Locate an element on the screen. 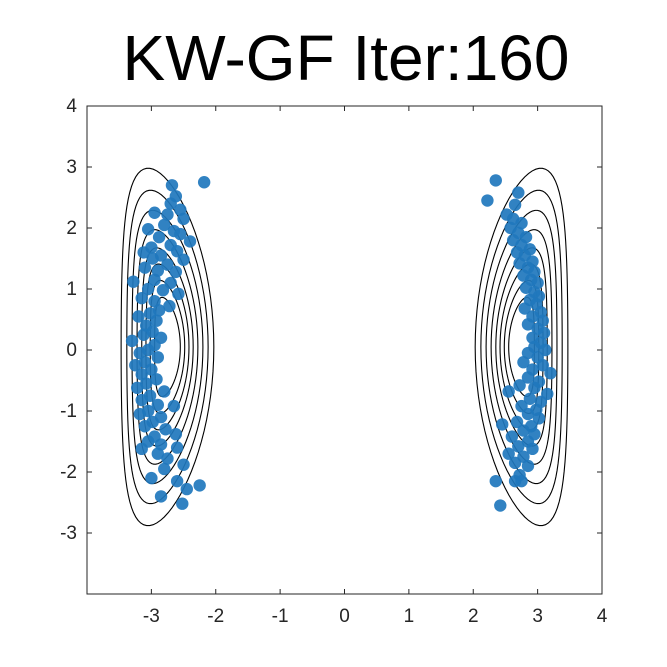 The height and width of the screenshot is (667, 667). y-tick-label-5: 2 is located at coordinates (71, 228).